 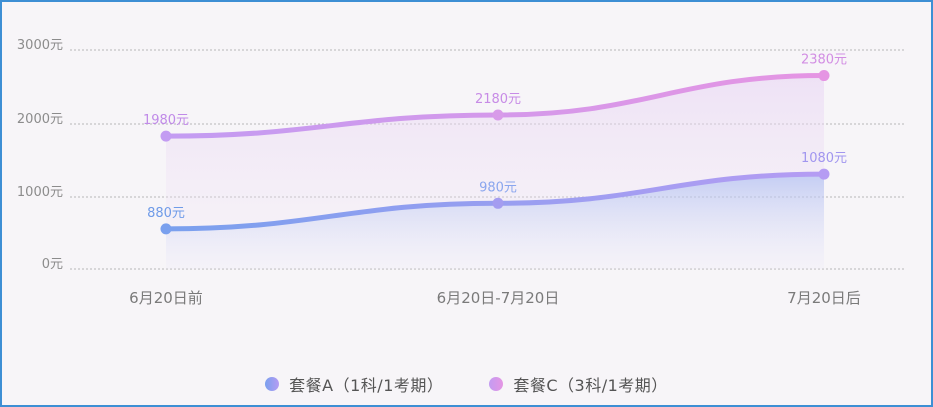 What do you see at coordinates (40, 119) in the screenshot?
I see `y-tick-label: 2000元` at bounding box center [40, 119].